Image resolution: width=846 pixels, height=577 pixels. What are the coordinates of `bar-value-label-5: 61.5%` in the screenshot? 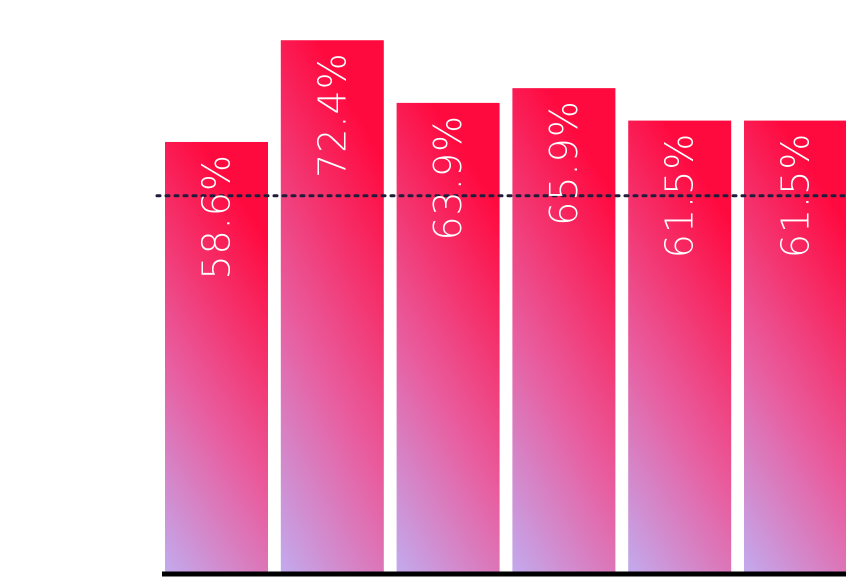 It's located at (680, 196).